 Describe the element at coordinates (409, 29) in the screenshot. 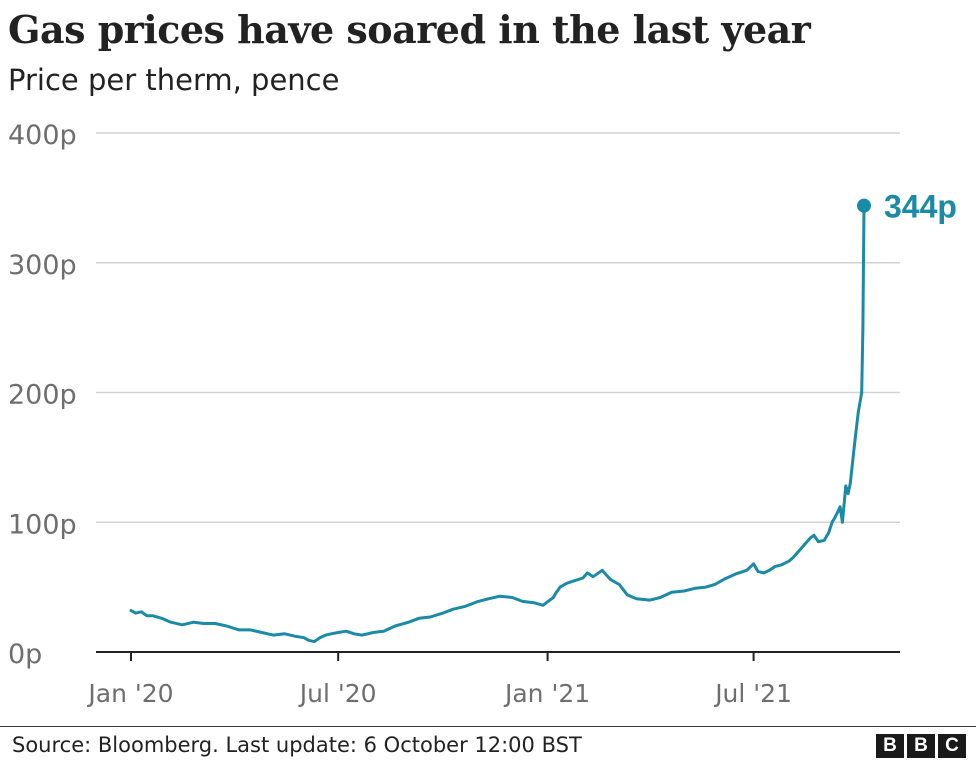

I see `chart-title: Gas prices have soared in the last year` at that location.